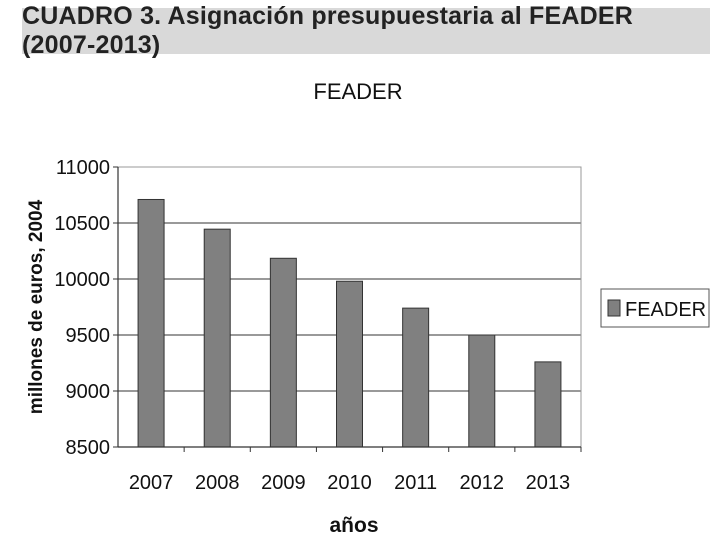  Describe the element at coordinates (349, 483) in the screenshot. I see `x-tick-label: 2010` at that location.